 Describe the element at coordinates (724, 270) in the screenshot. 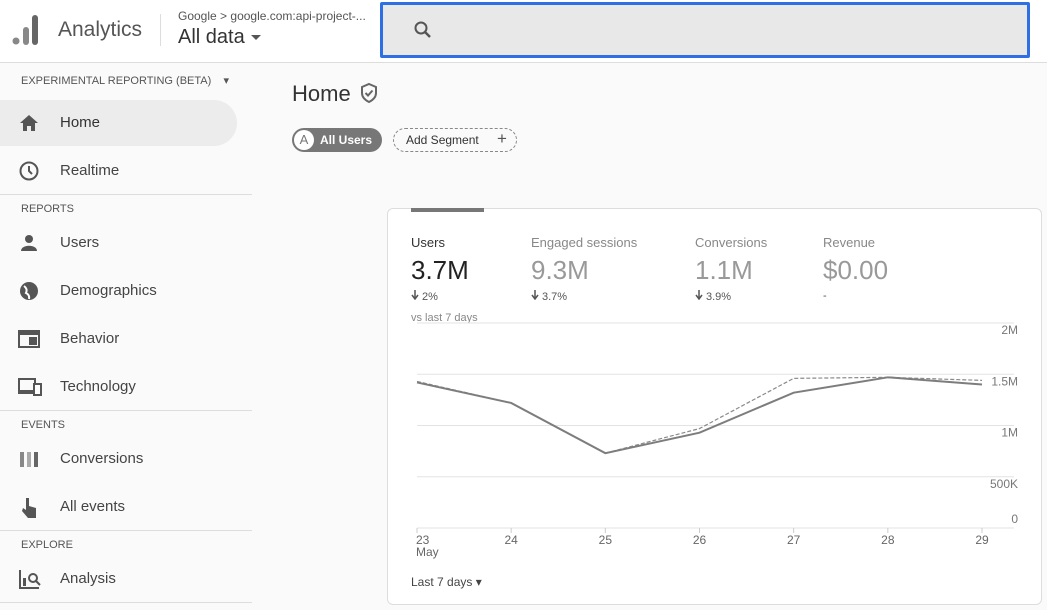

I see `metric-value: 1.1M` at that location.